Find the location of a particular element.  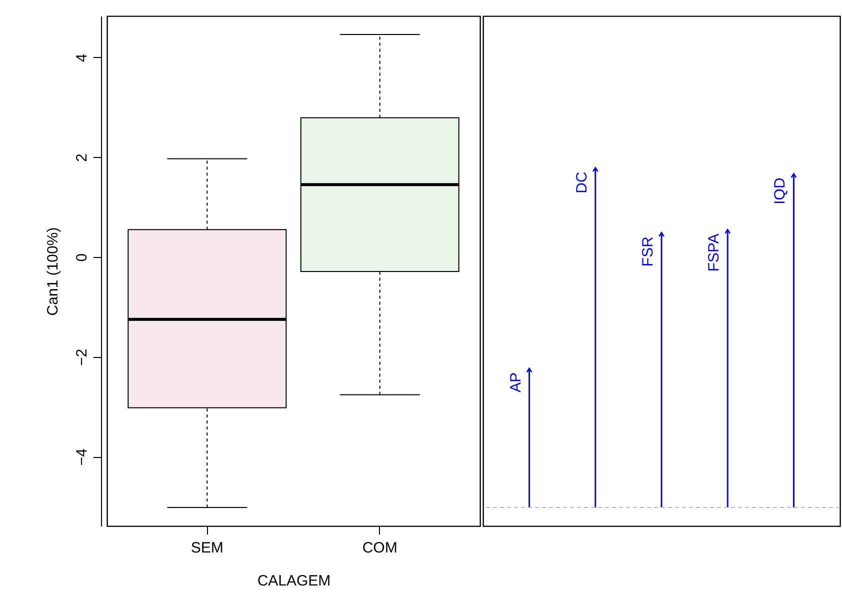

y-tick-label: 4 is located at coordinates (82, 58).